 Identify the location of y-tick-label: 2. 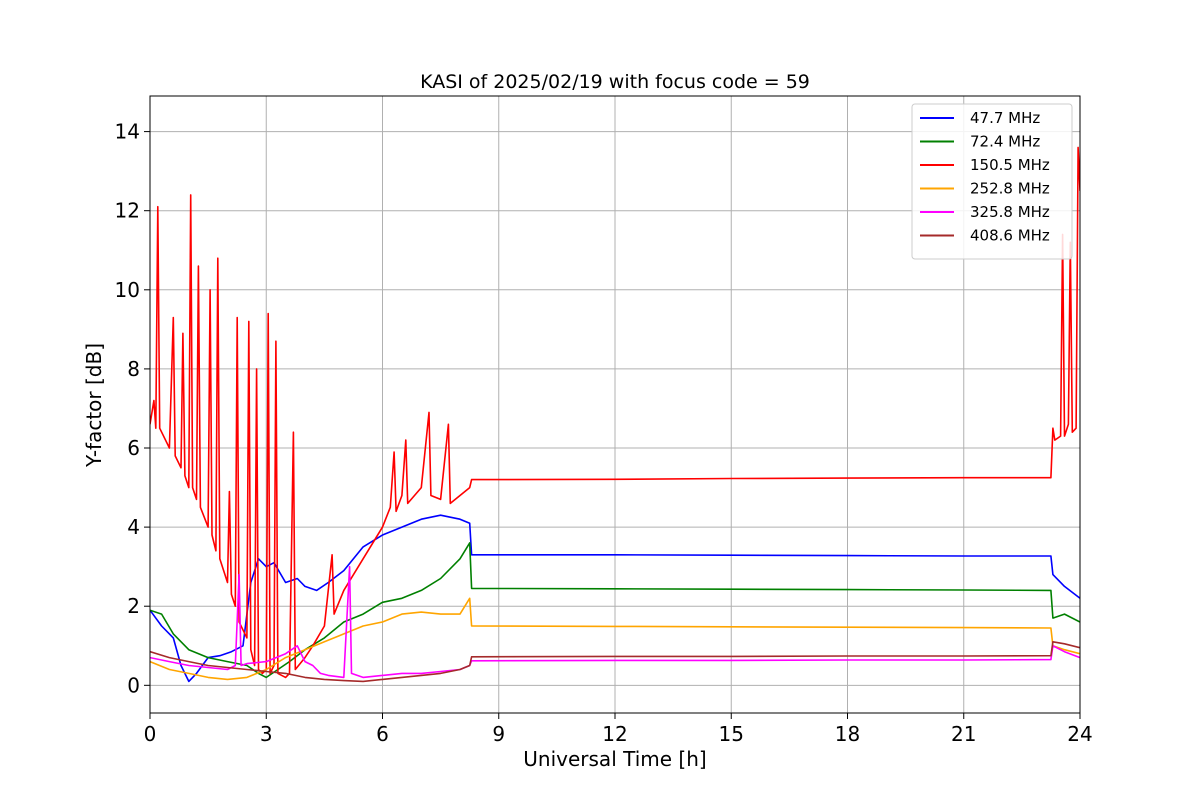
(133, 606).